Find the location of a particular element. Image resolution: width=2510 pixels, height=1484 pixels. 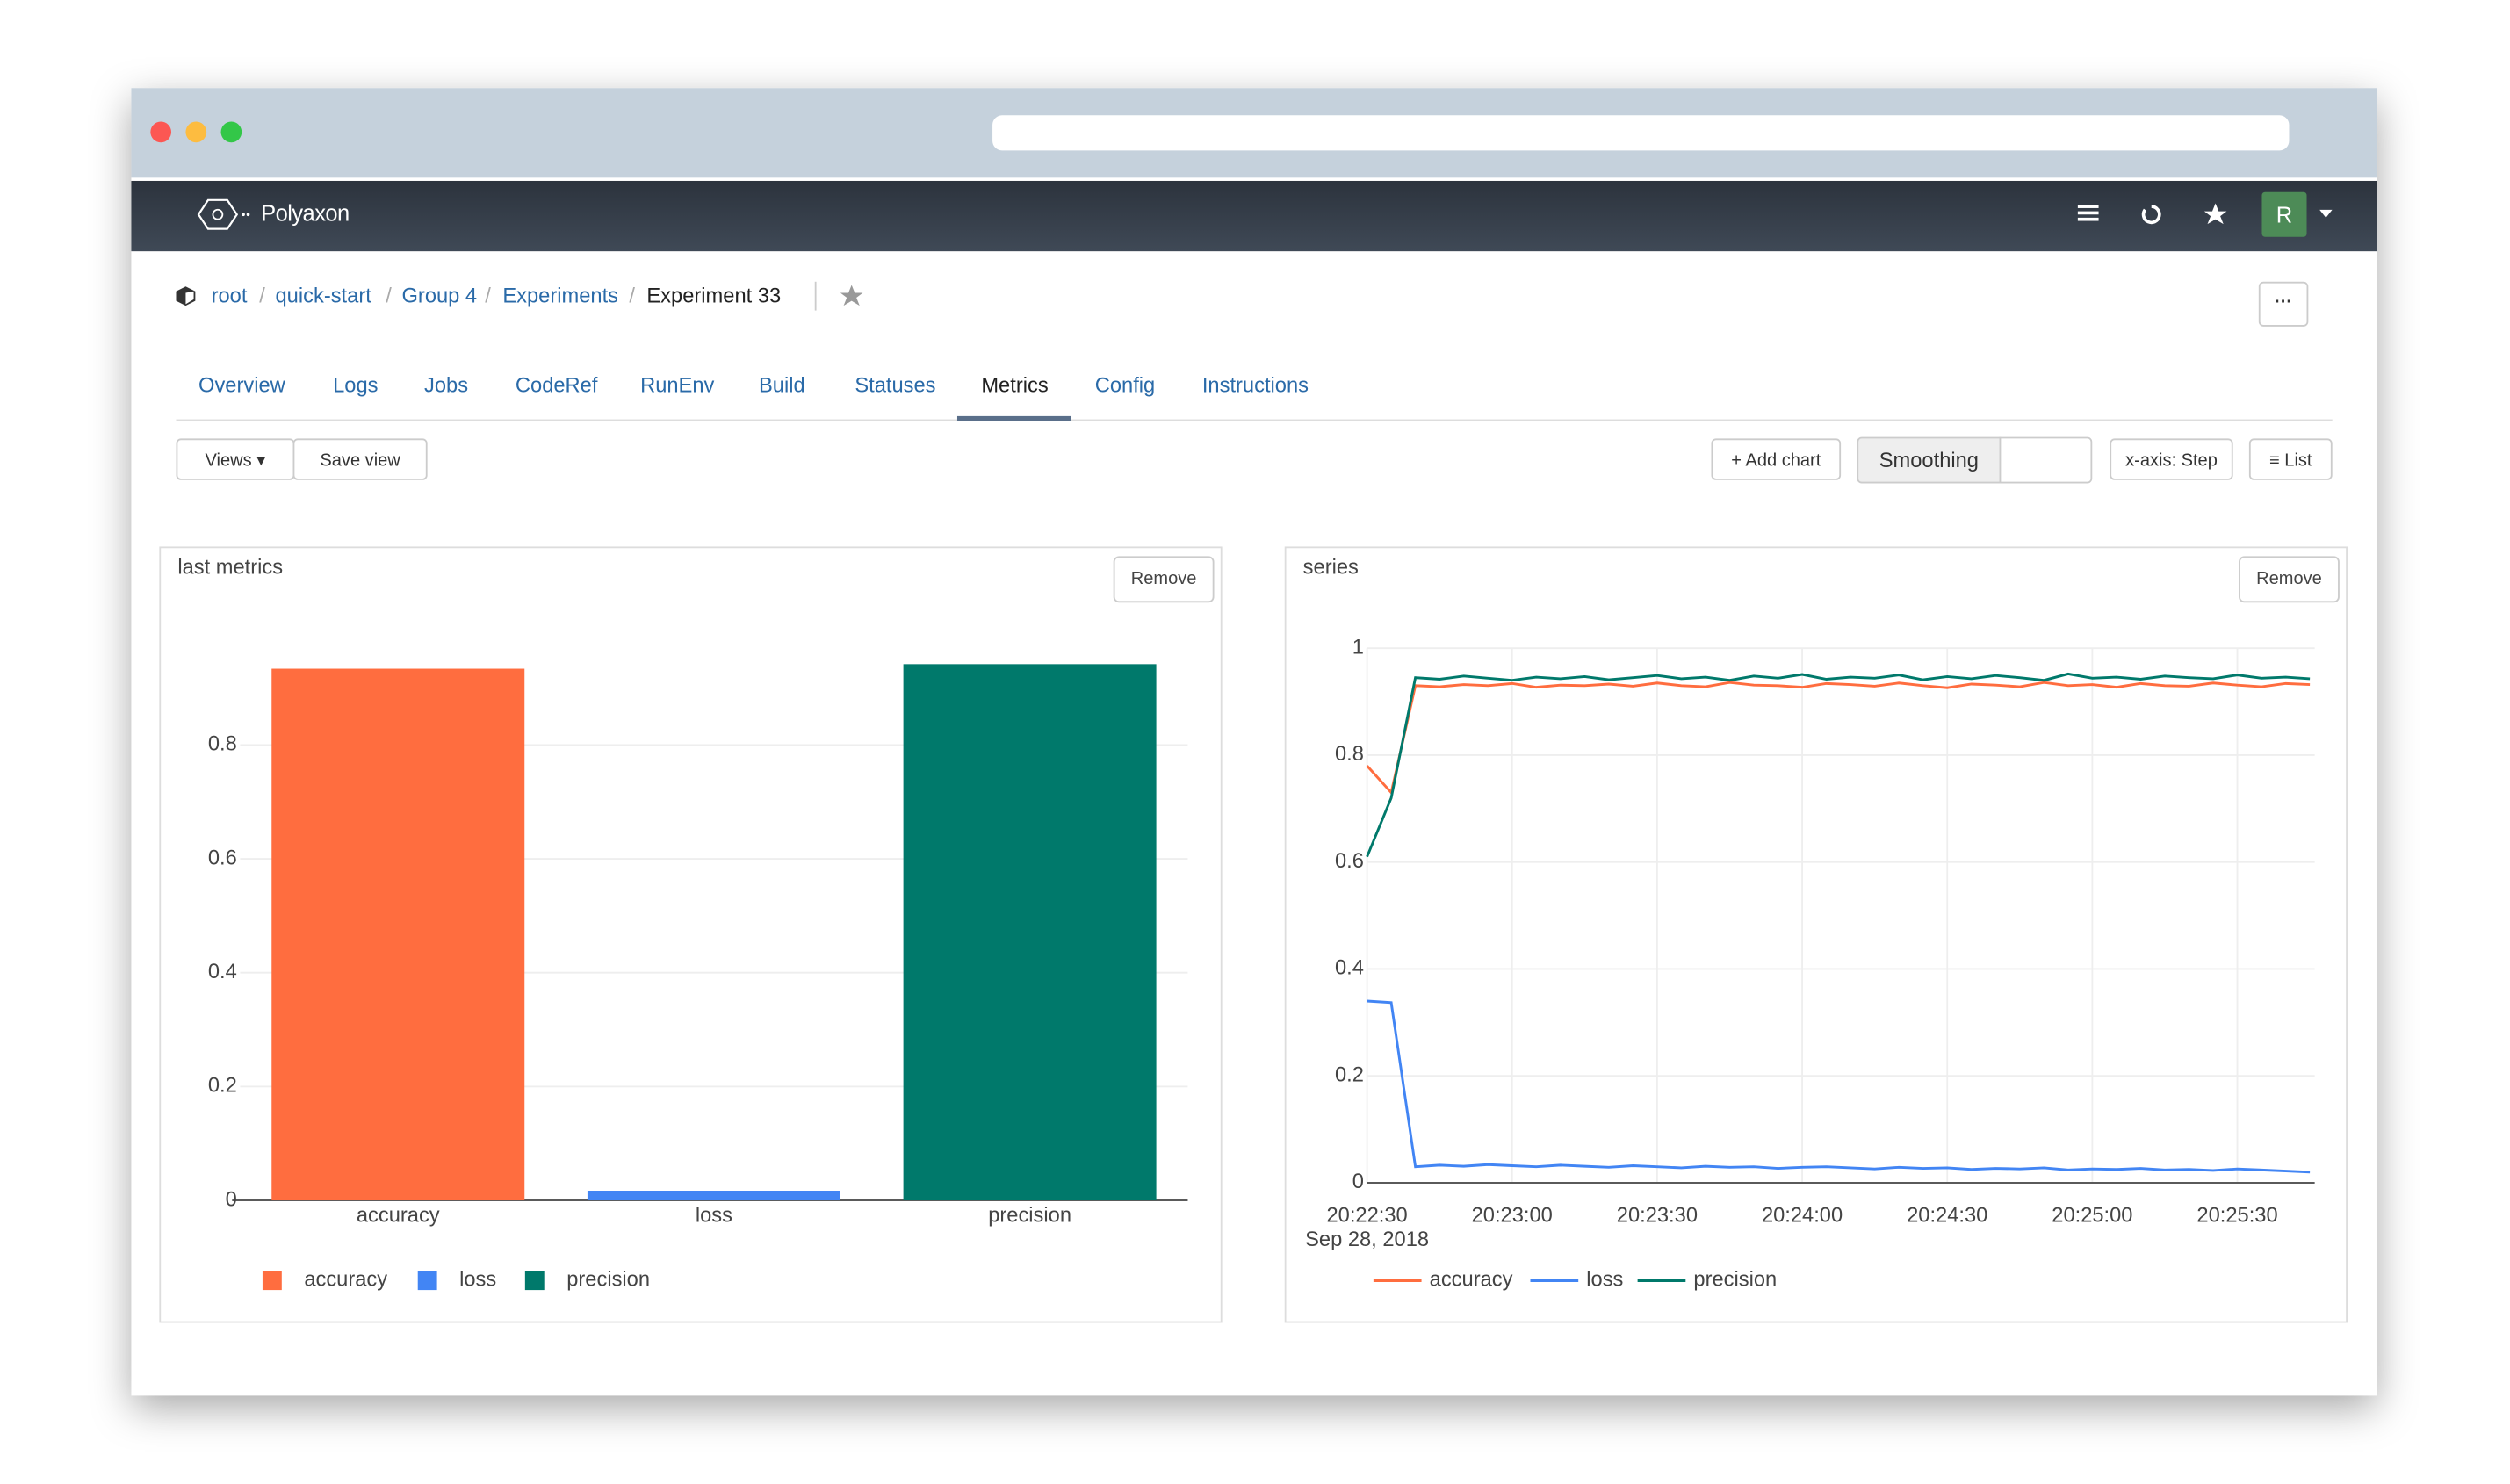

smoothing-label: Smoothing is located at coordinates (1929, 460).